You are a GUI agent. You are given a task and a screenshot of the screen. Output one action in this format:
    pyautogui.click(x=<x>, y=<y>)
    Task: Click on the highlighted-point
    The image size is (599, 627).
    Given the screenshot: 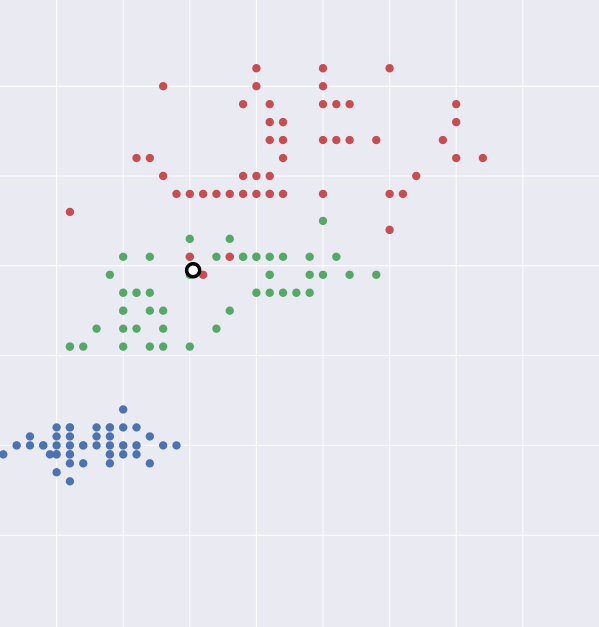 What is the action you would take?
    pyautogui.click(x=193, y=270)
    